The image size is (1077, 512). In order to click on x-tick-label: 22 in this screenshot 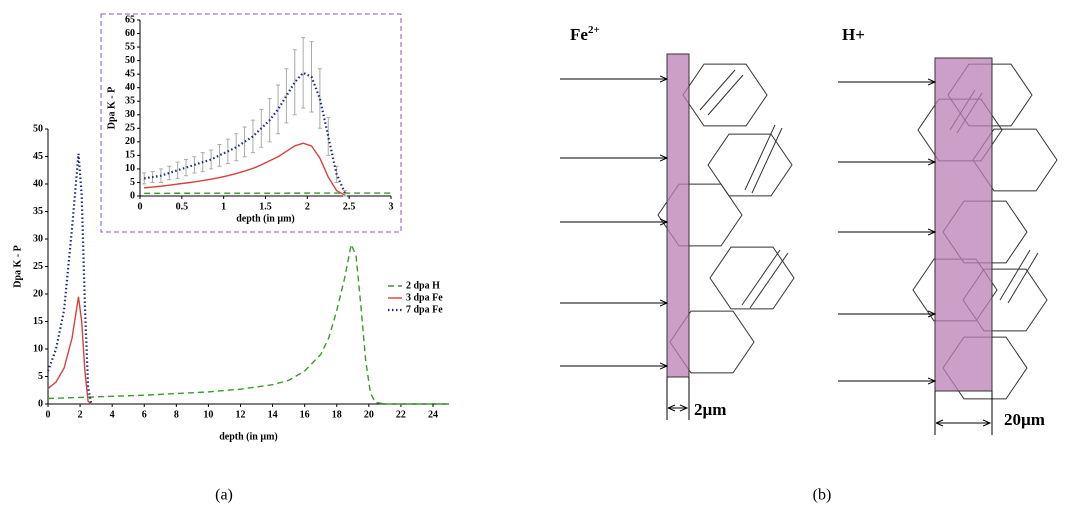, I will do `click(401, 414)`.